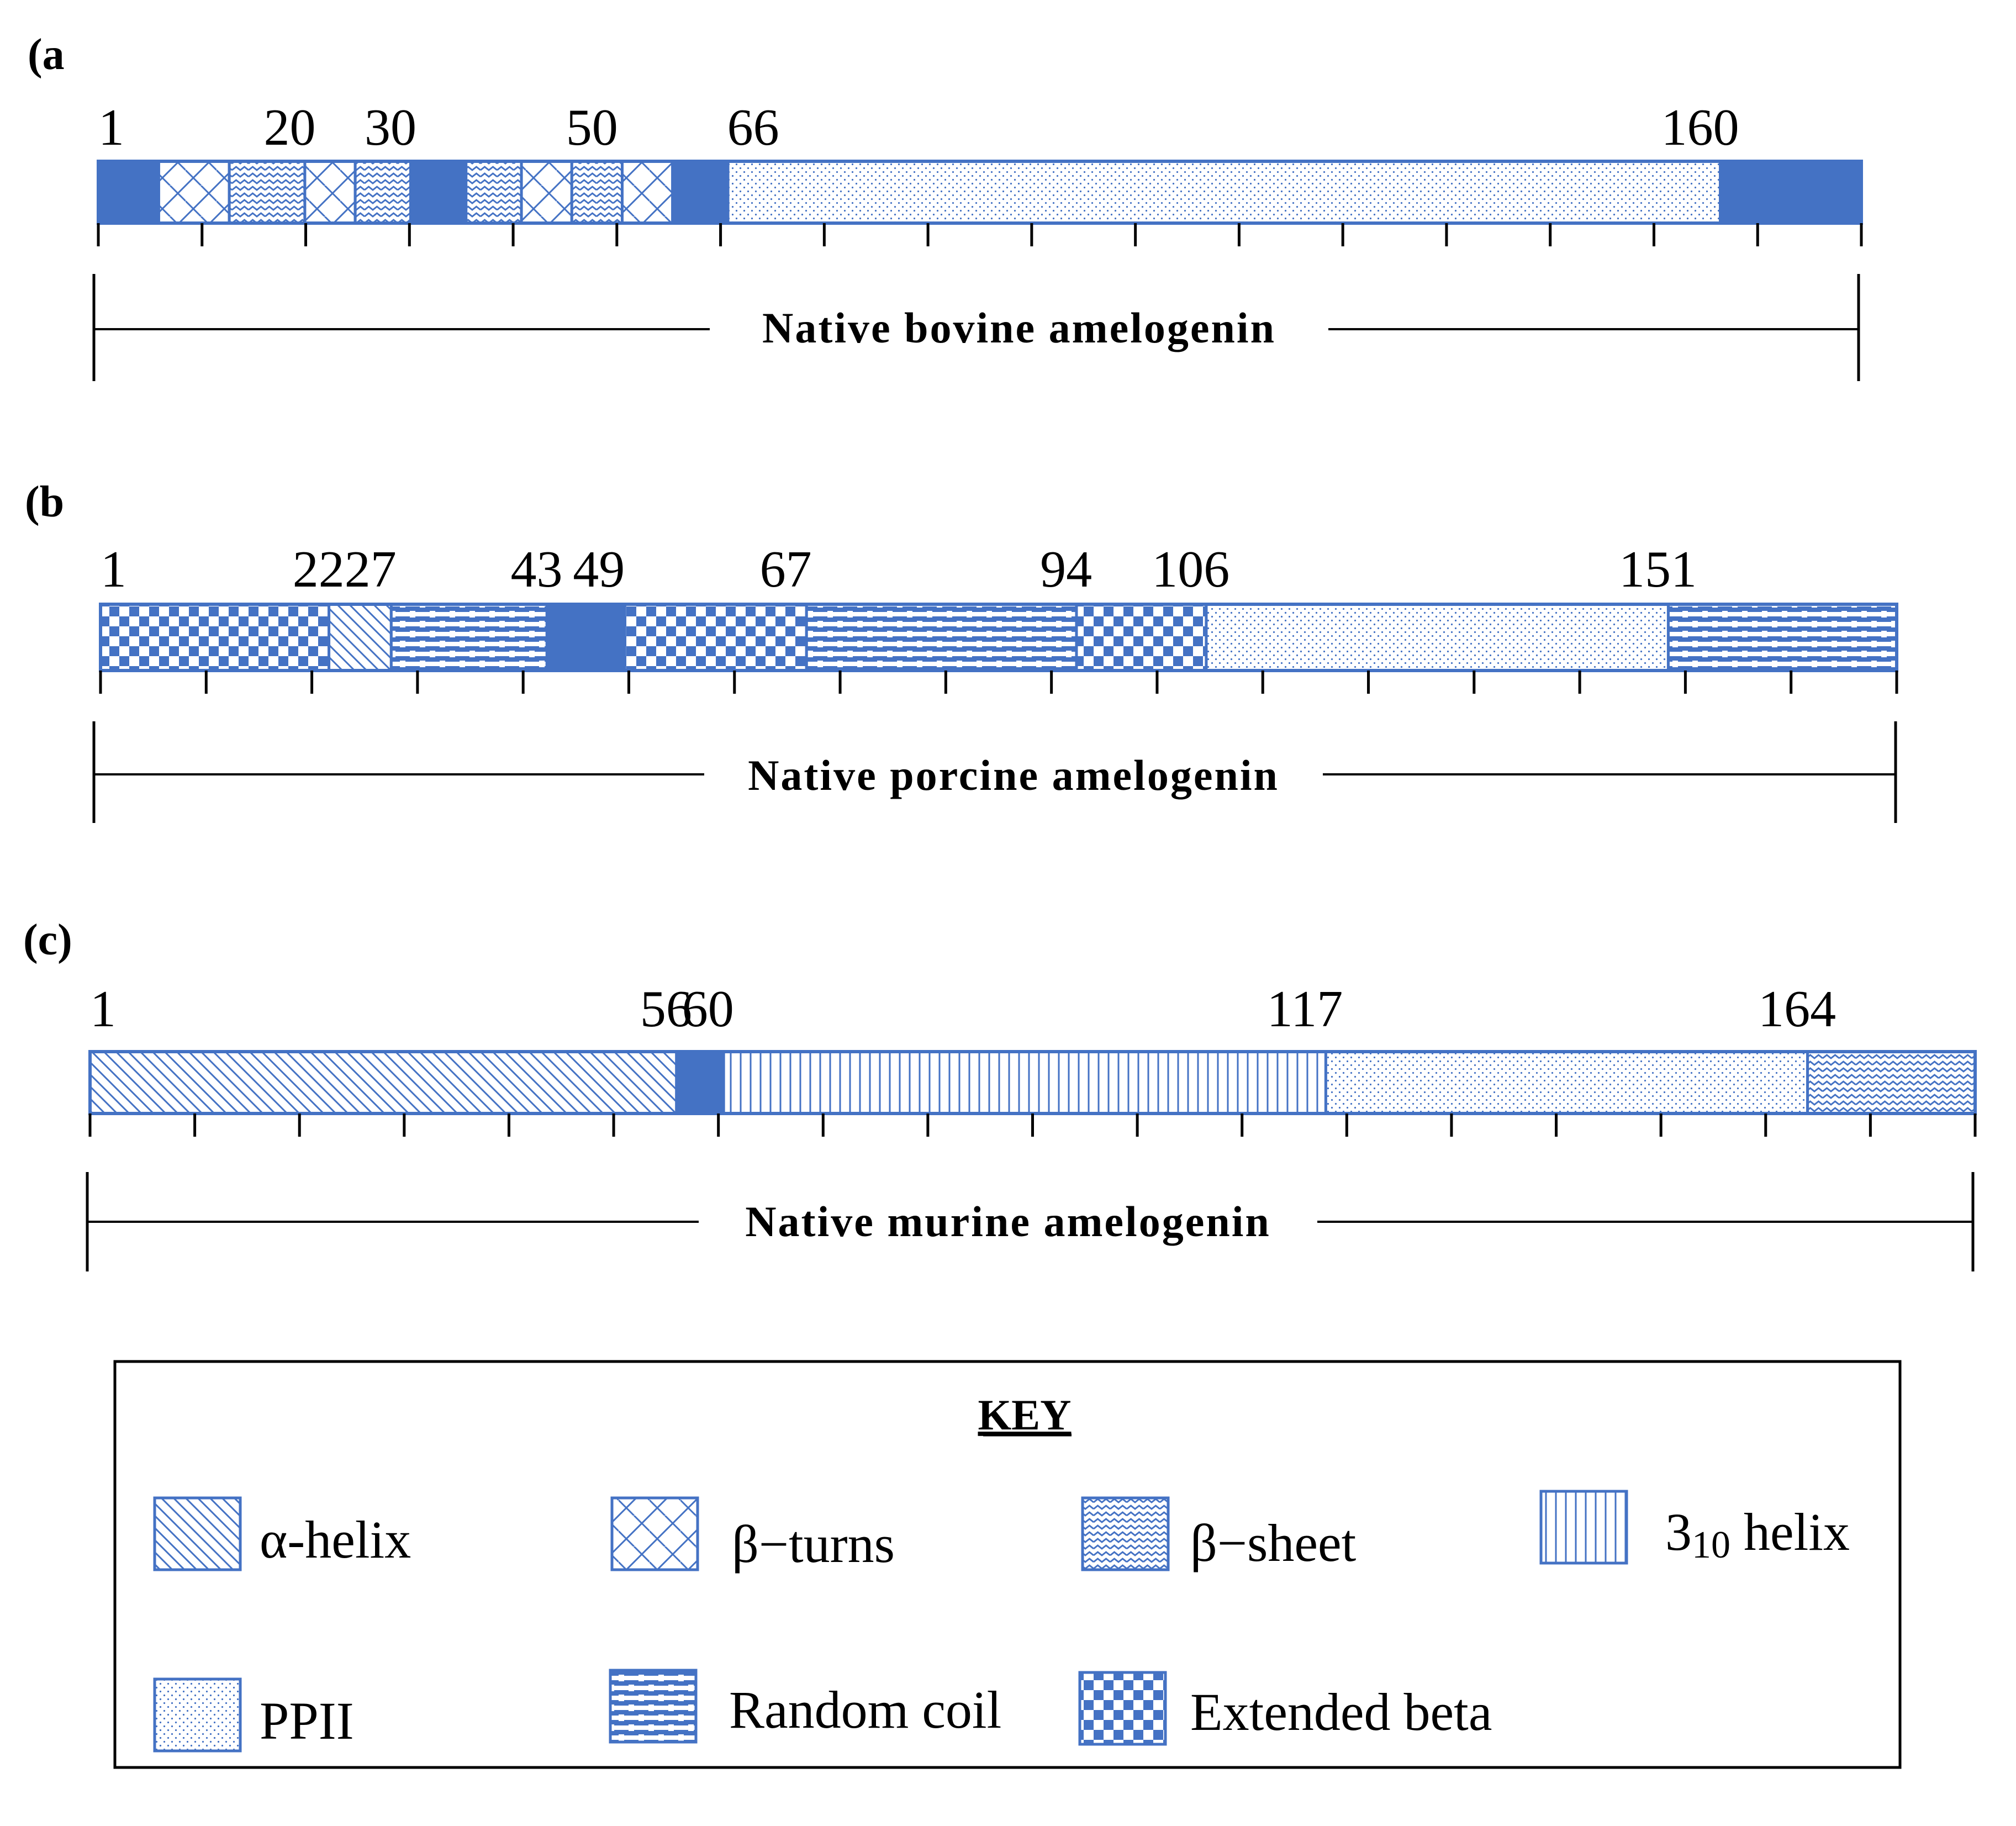 The image size is (2016, 1826). I want to click on key-item-alpha-helix: α-helix, so click(282, 1533).